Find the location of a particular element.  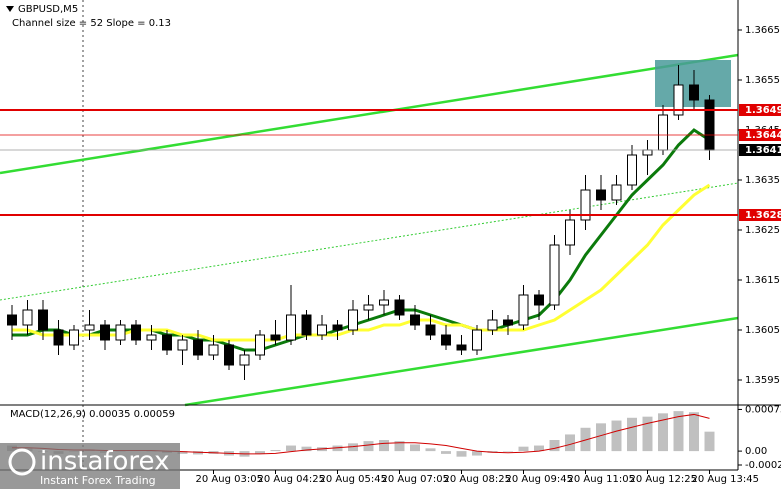

watermark: instaforex Instant Forex Trading is located at coordinates (90, 466).